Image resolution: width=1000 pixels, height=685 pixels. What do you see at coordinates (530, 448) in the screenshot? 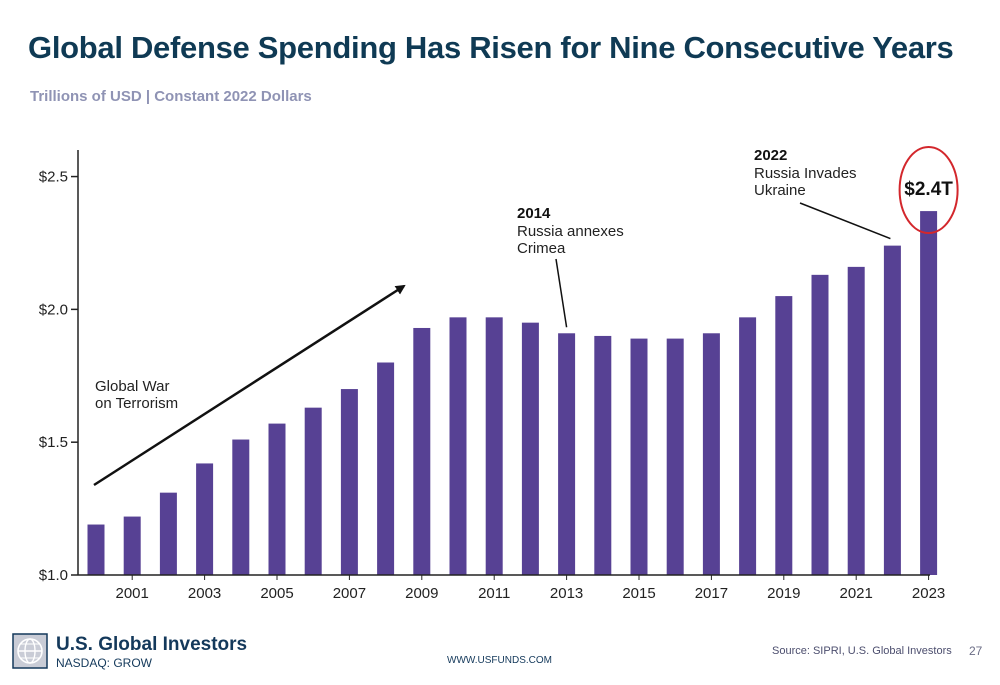
I see `bar-2012` at bounding box center [530, 448].